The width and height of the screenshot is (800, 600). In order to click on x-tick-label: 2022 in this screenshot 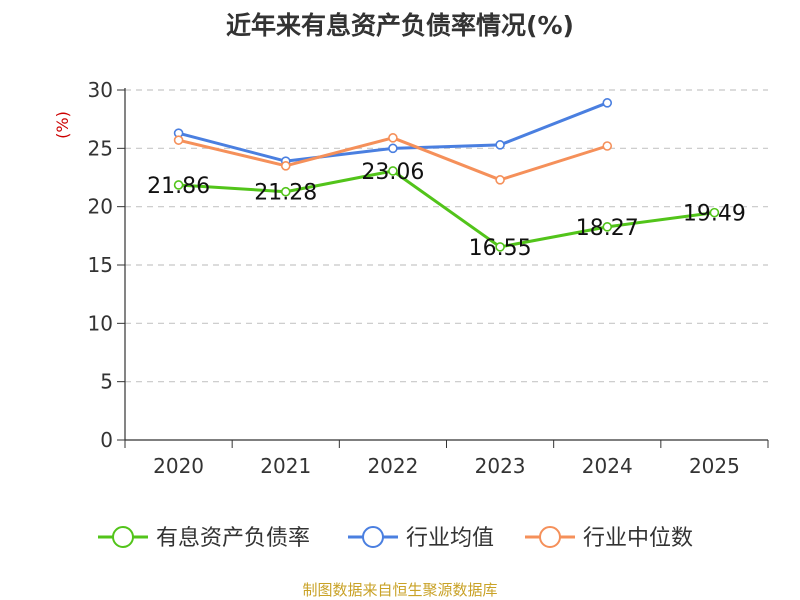, I will do `click(392, 466)`.